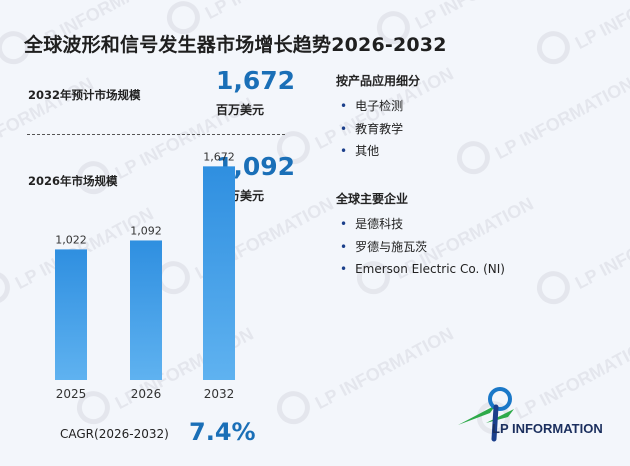 This screenshot has height=466, width=630. I want to click on companies-list: 是德科技 罗德与施瓦茨 Emerson Electric Co. (NI), so click(422, 250).